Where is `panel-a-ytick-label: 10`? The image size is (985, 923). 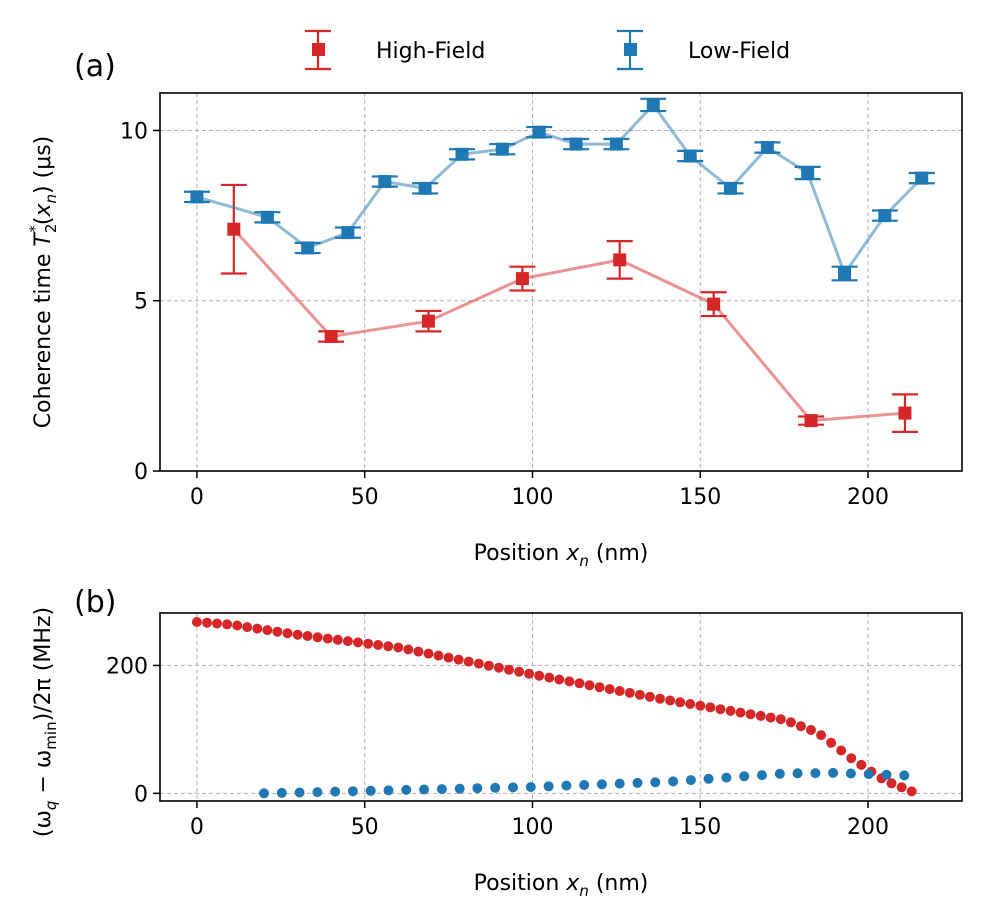
panel-a-ytick-label: 10 is located at coordinates (134, 131).